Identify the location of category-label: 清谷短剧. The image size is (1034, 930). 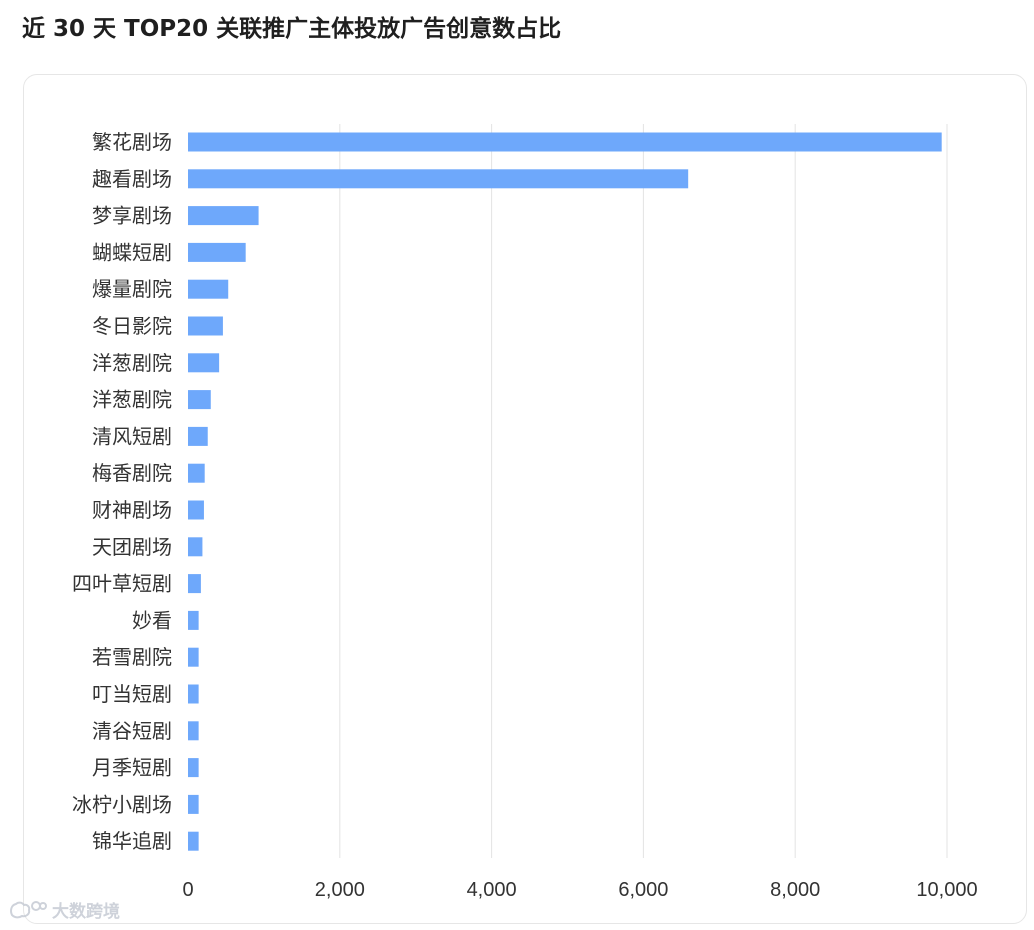
(132, 731).